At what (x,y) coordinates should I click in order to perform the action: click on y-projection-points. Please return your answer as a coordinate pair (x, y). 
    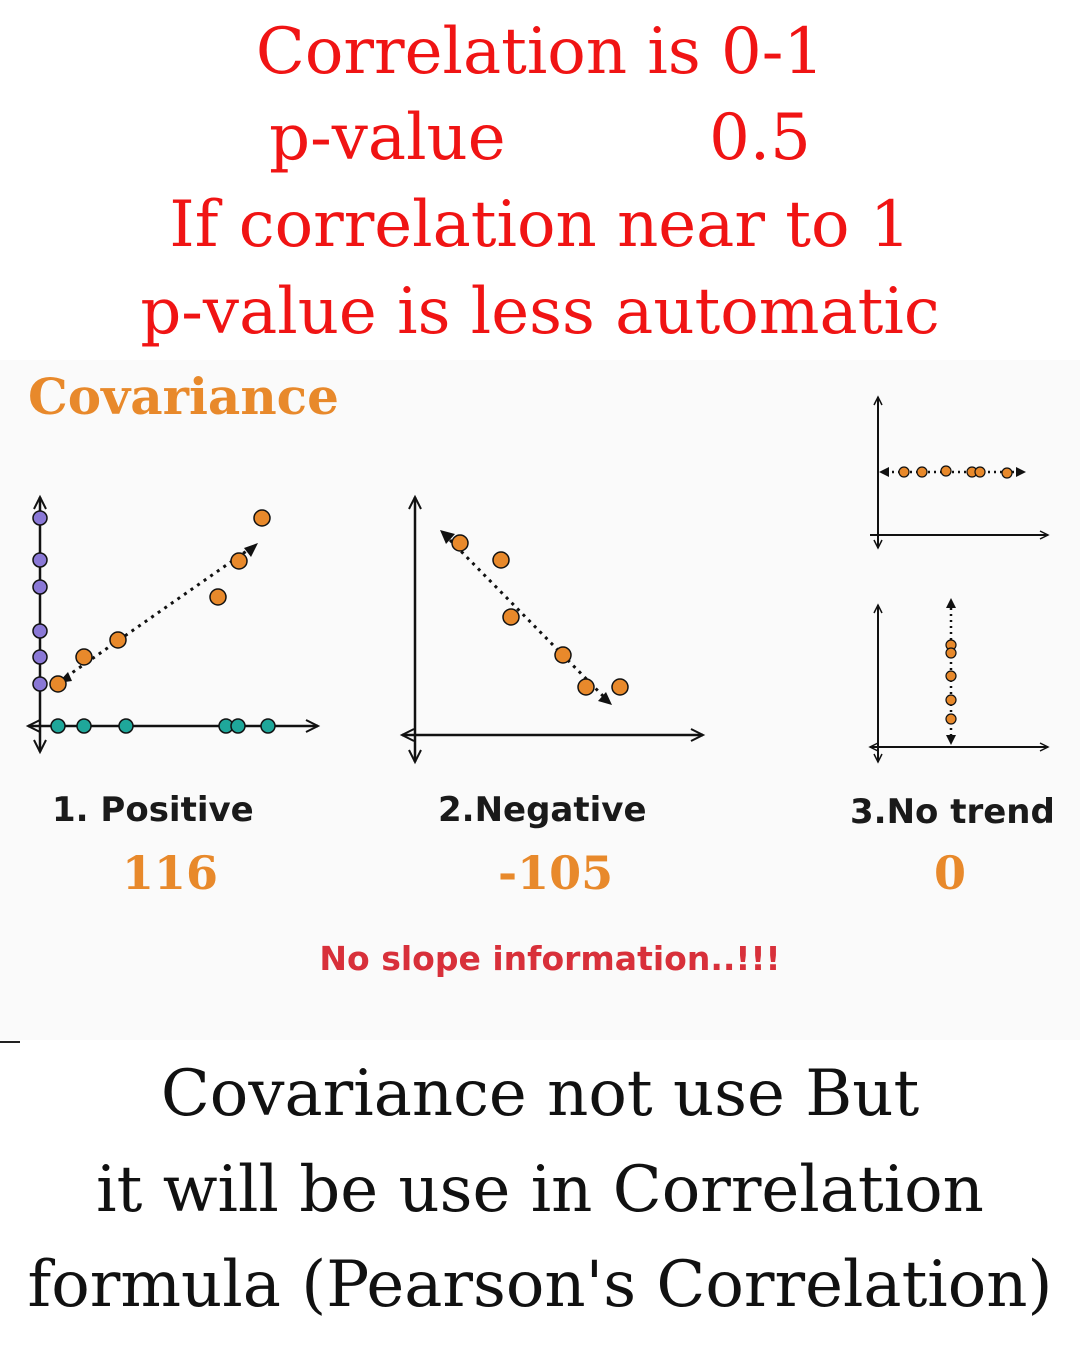
    Looking at the image, I should click on (40, 601).